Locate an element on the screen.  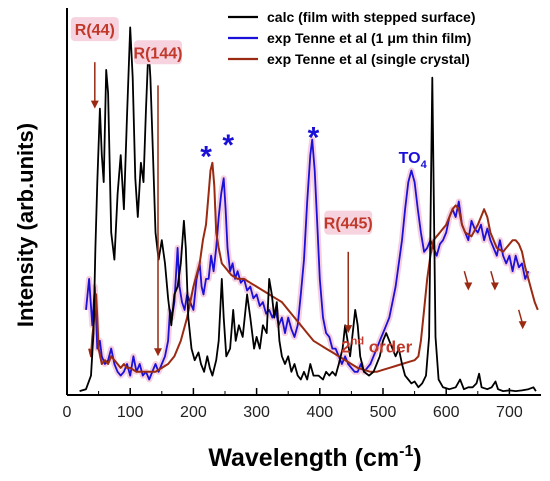
annotation-subscript: 4 is located at coordinates (424, 165).